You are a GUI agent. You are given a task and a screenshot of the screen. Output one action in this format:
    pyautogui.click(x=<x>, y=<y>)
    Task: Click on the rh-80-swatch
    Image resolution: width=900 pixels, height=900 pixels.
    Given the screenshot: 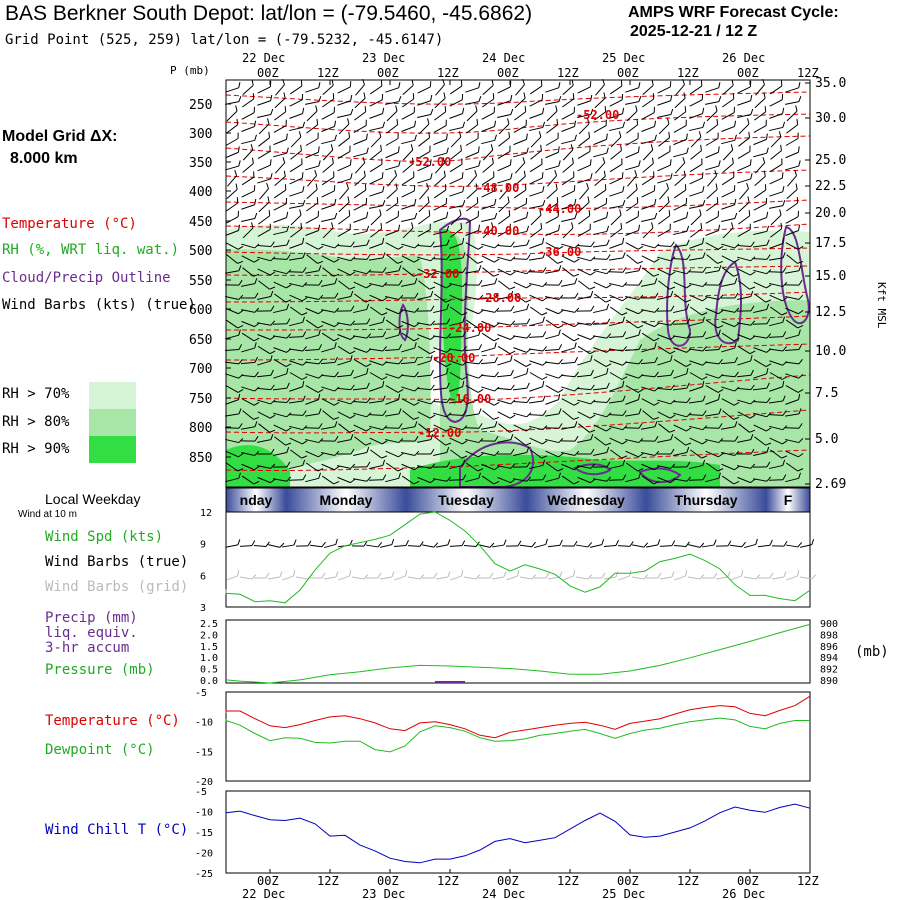 What is the action you would take?
    pyautogui.click(x=112, y=422)
    